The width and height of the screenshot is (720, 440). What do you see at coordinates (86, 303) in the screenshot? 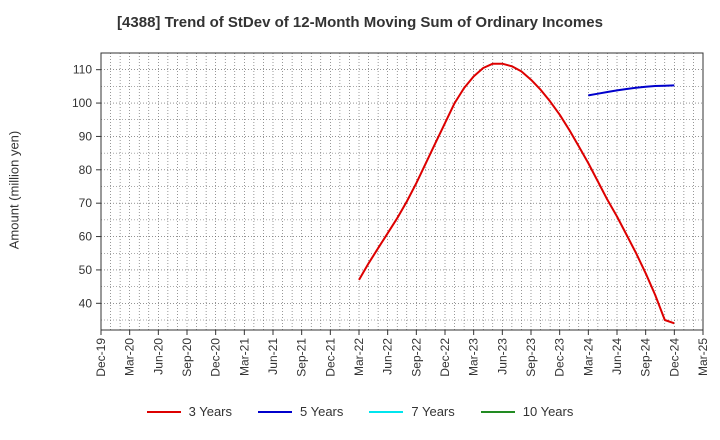
I see `y-tick-label: 40` at bounding box center [86, 303].